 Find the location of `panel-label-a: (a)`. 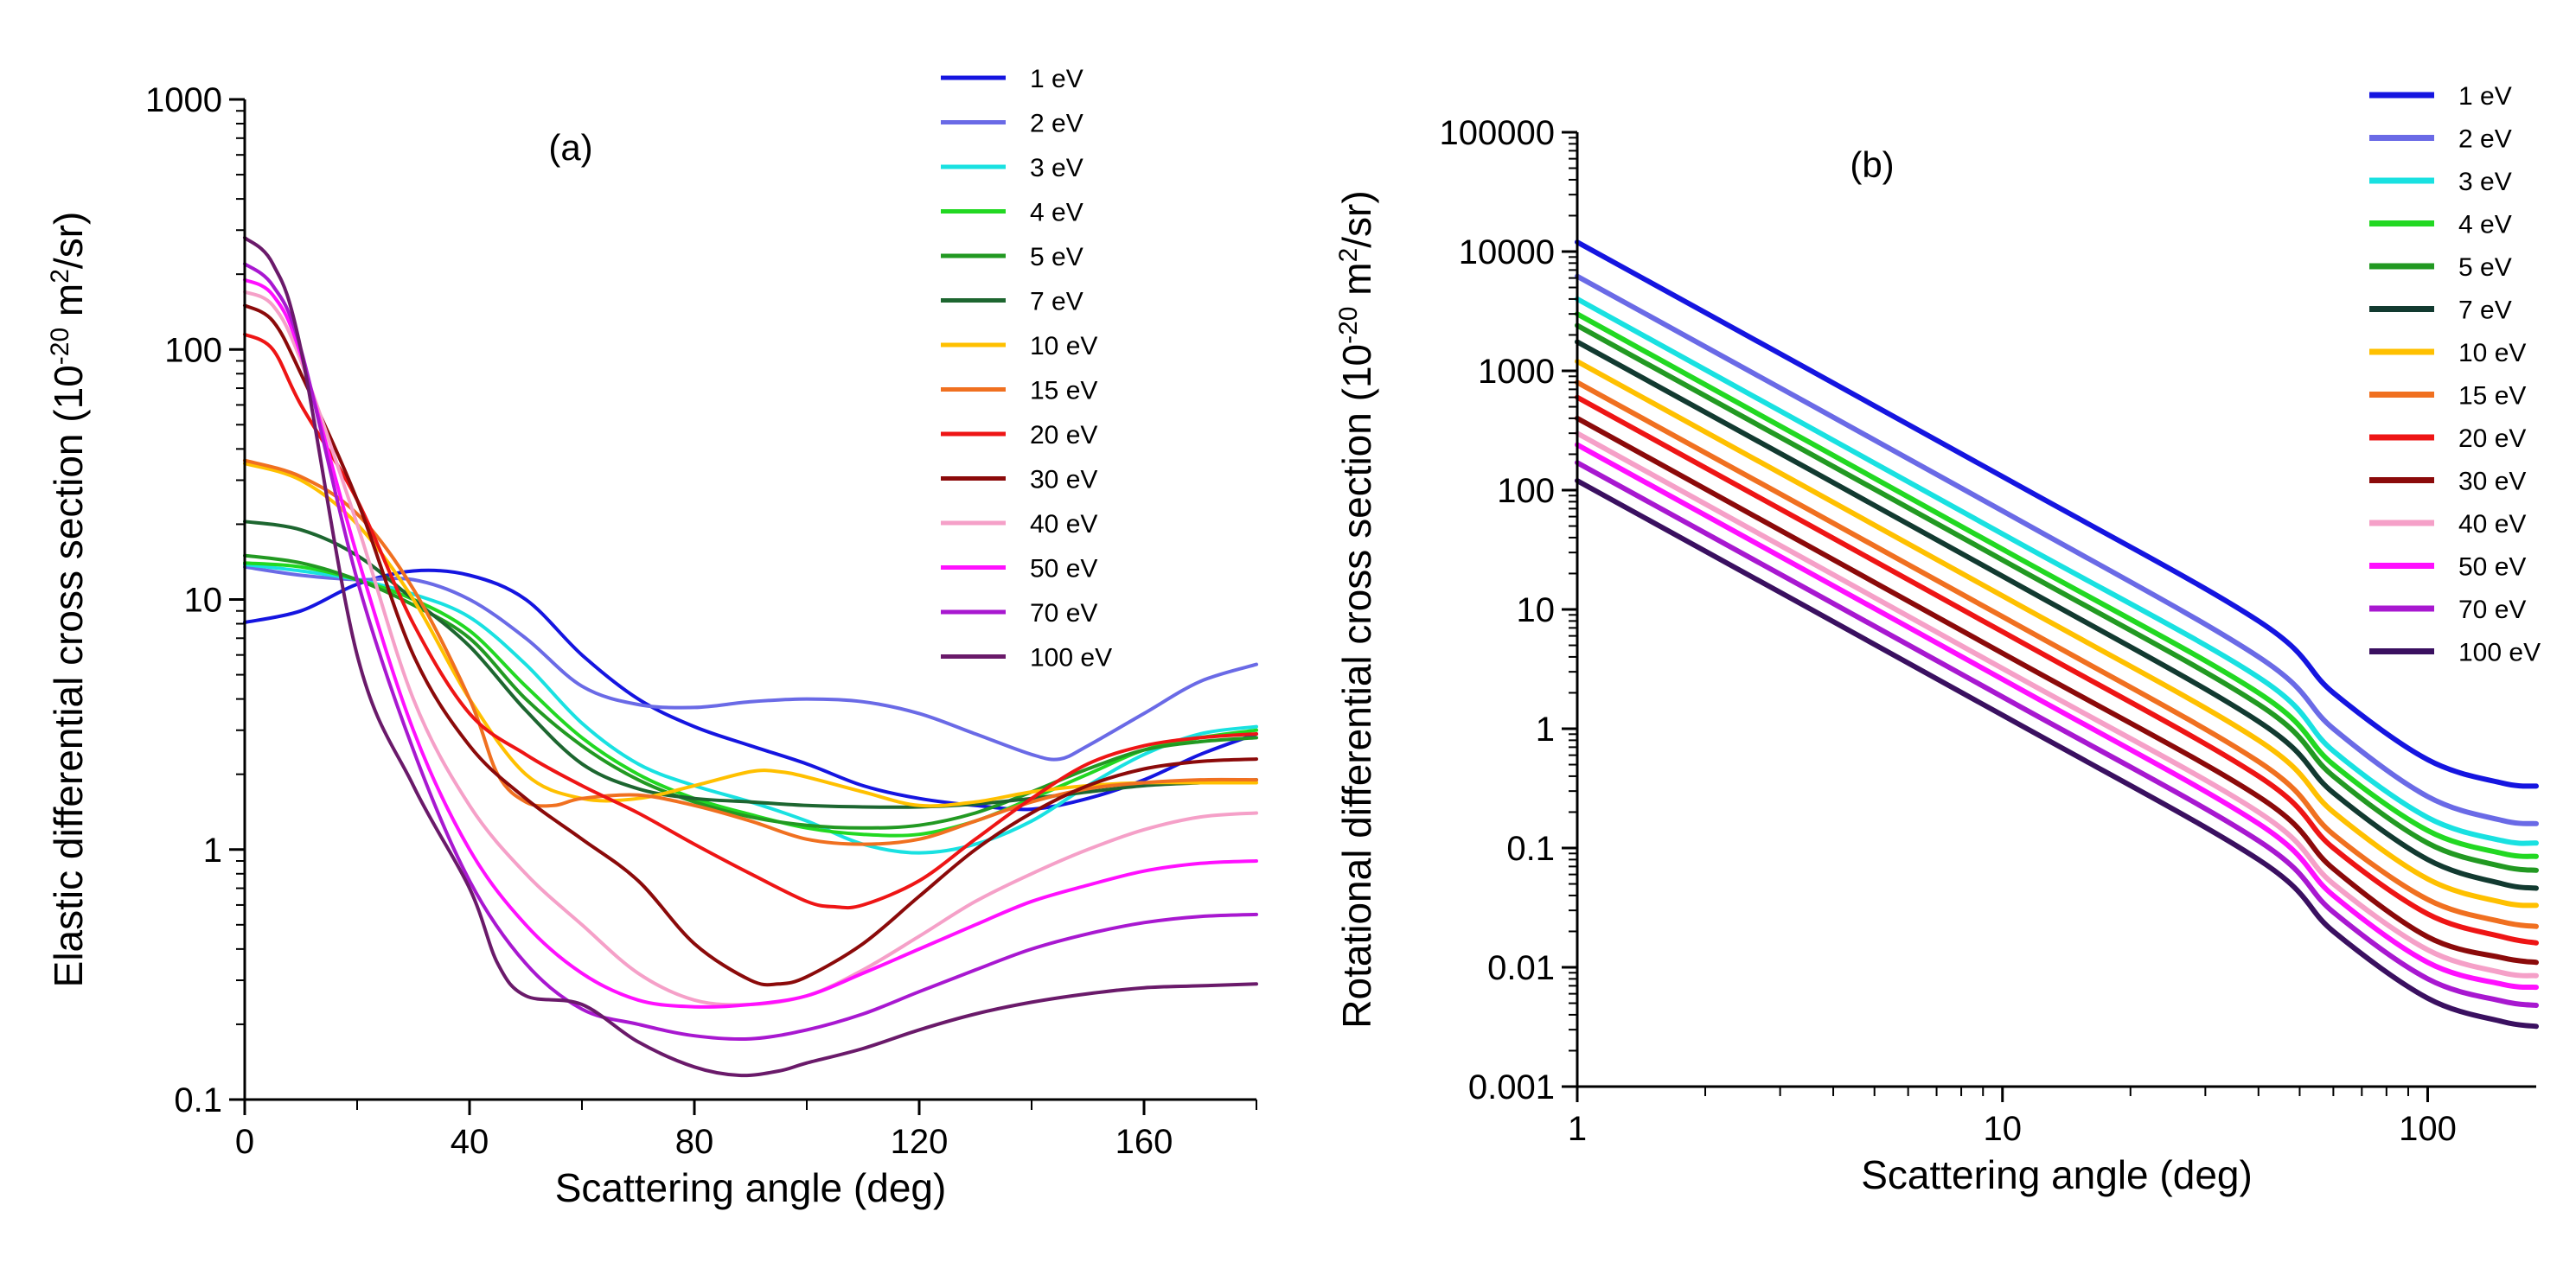

panel-label-a: (a) is located at coordinates (570, 147).